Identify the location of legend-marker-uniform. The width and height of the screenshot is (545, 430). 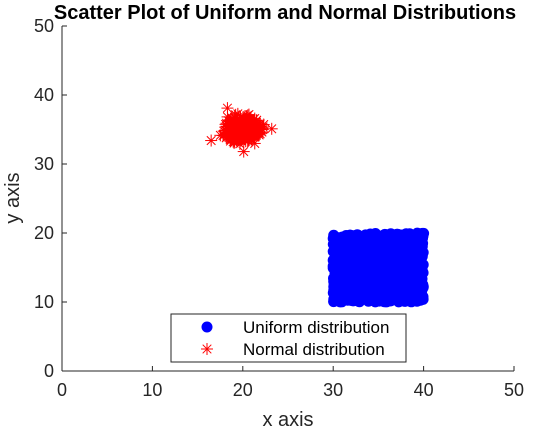
(207, 327).